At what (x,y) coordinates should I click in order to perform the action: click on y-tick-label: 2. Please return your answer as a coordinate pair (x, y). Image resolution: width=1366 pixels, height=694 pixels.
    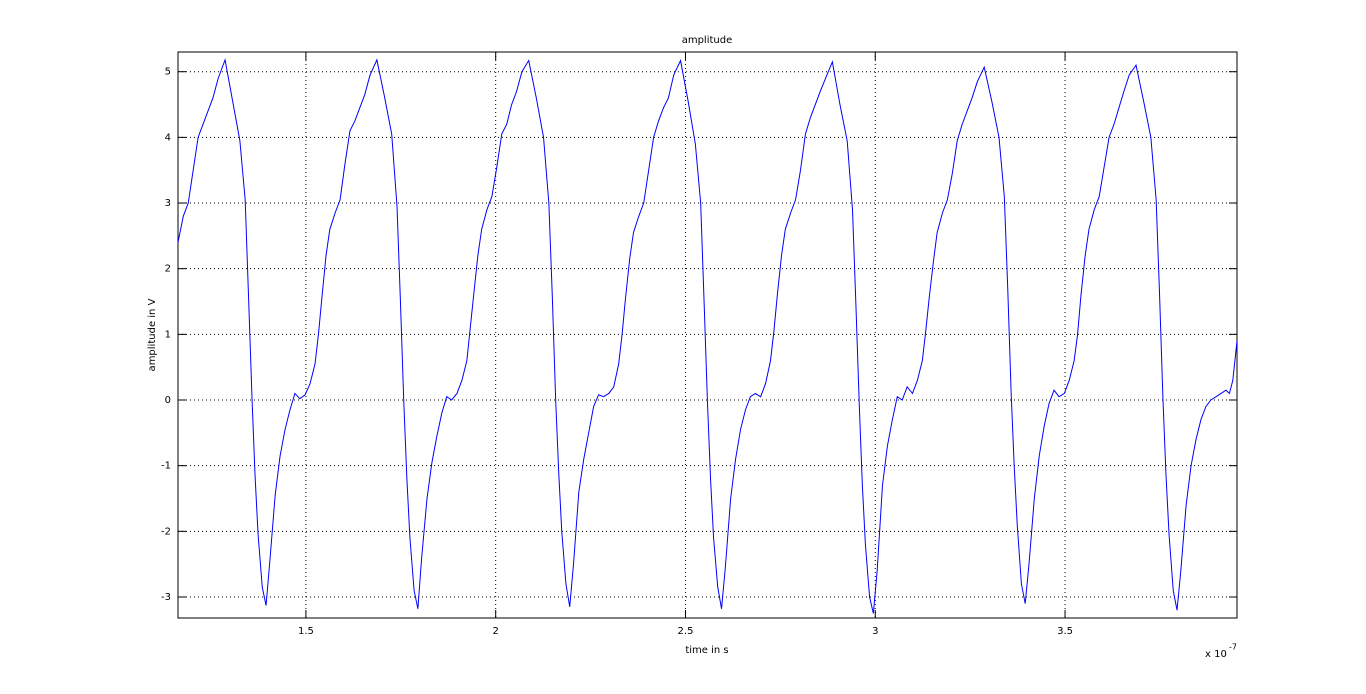
    Looking at the image, I should click on (168, 269).